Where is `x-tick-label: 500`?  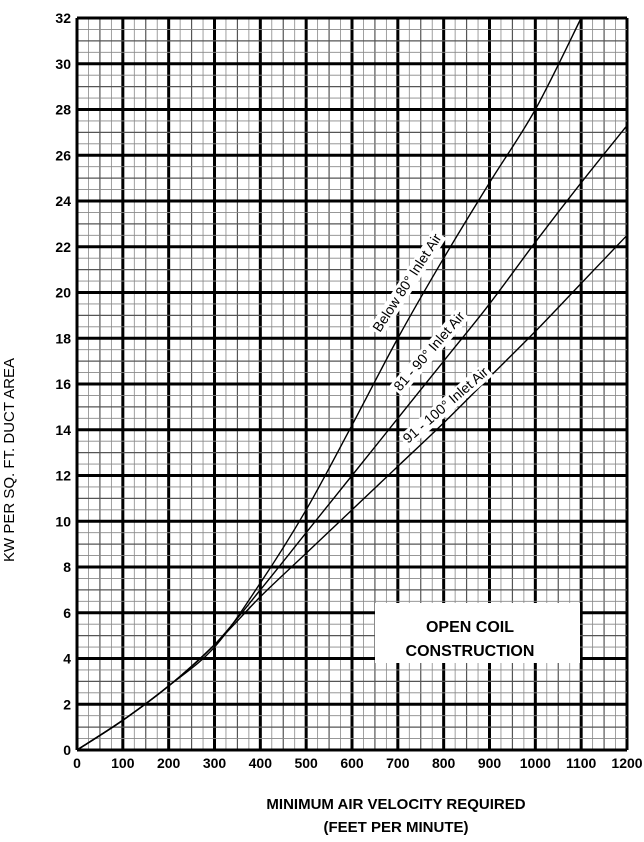
x-tick-label: 500 is located at coordinates (306, 763).